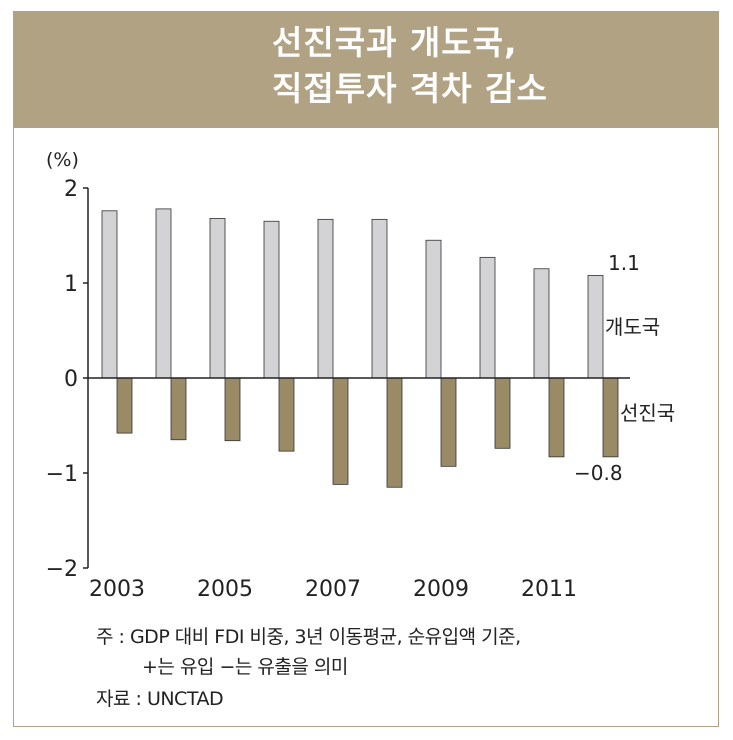  I want to click on bar-advanced-2012, so click(610, 417).